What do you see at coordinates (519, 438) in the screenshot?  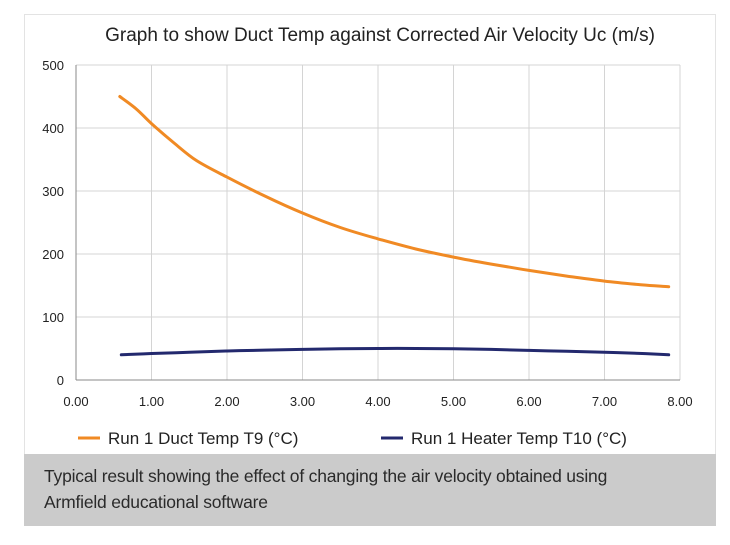 I see `legend-label-2: Run 1 Heater Temp T10 (°C)` at bounding box center [519, 438].